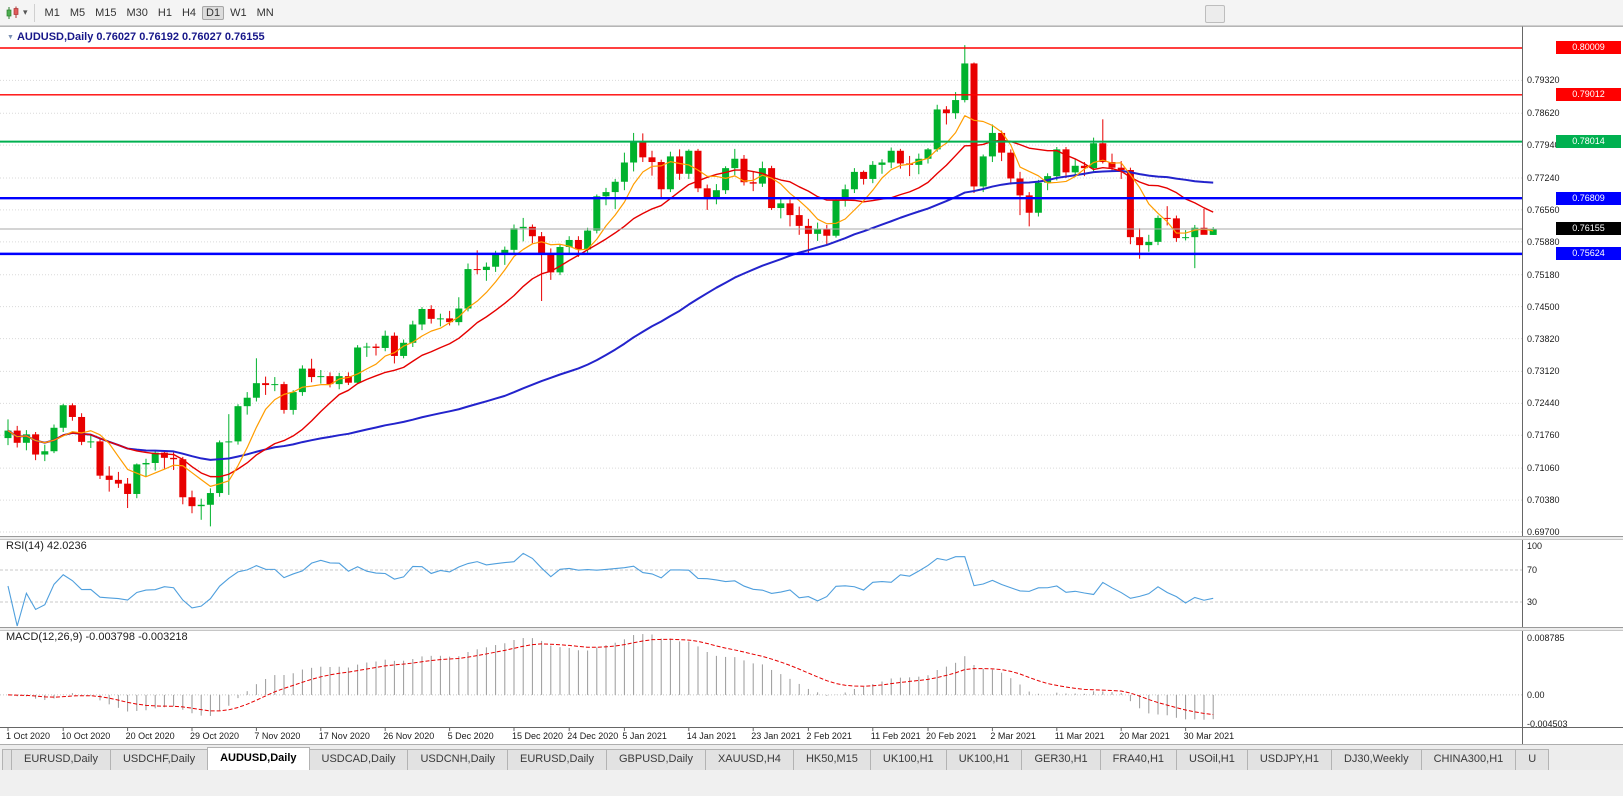 Image resolution: width=1623 pixels, height=796 pixels. Describe the element at coordinates (1543, 177) in the screenshot. I see `price-tick-label: 0.77240` at that location.